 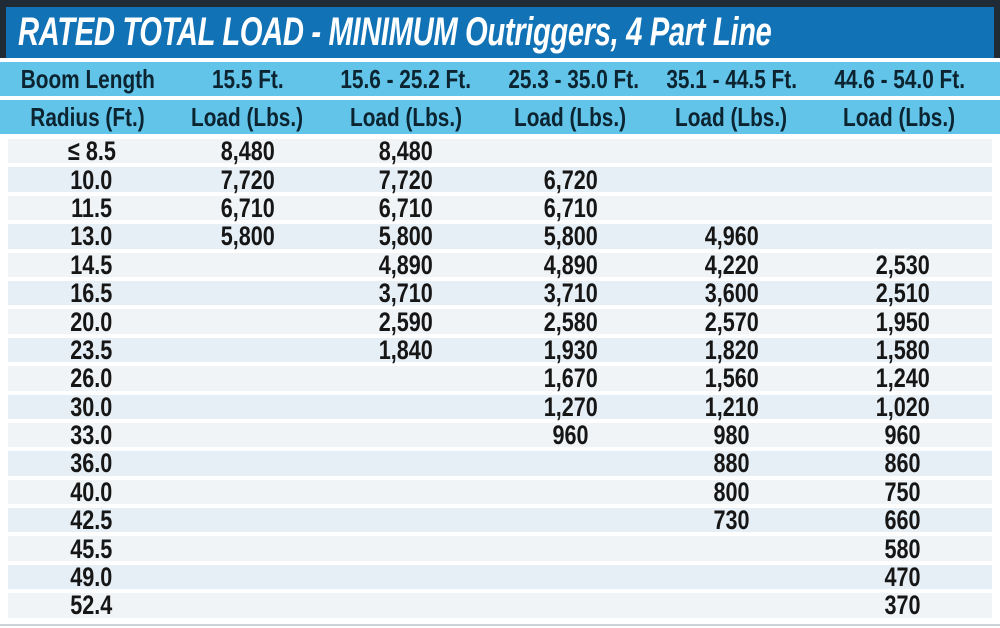 I want to click on table-row: 40.0 800 750, so click(x=500, y=492).